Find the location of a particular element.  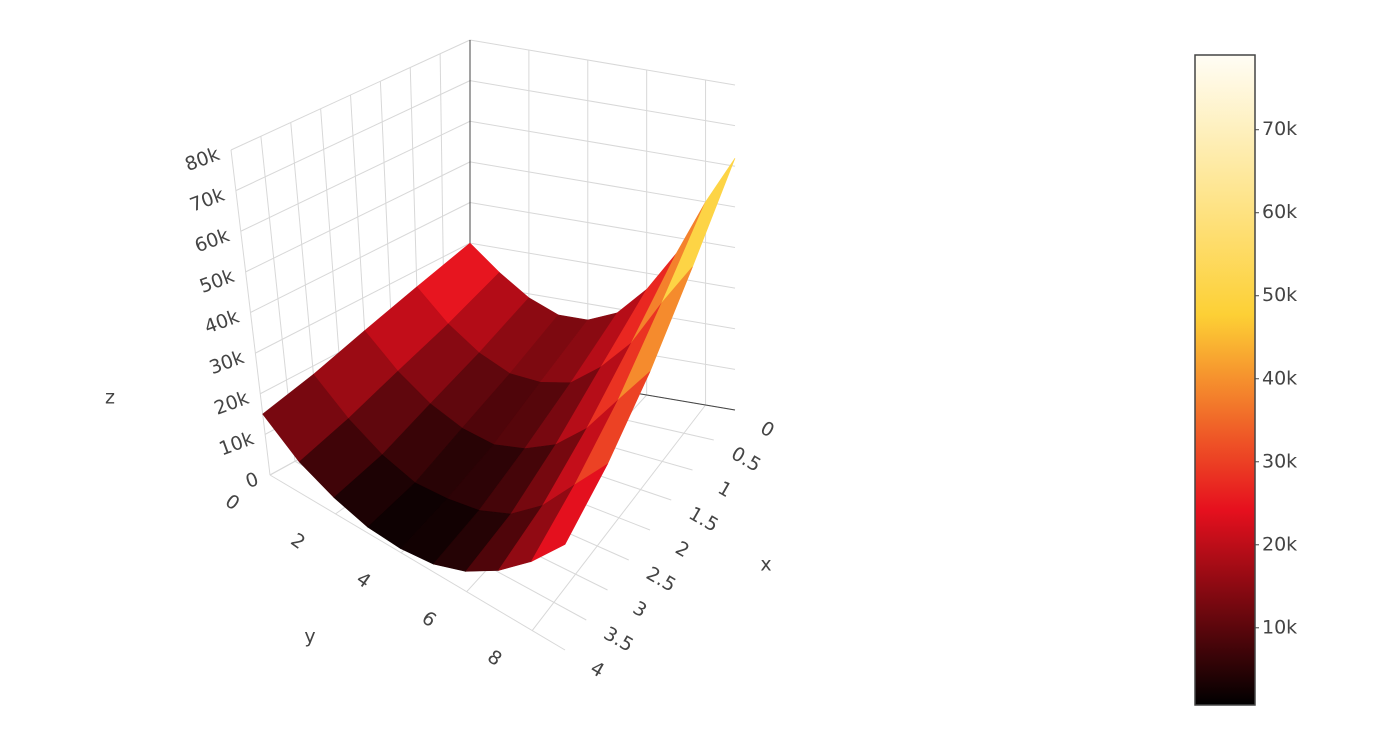

z-tick-label: 10k is located at coordinates (236, 444).